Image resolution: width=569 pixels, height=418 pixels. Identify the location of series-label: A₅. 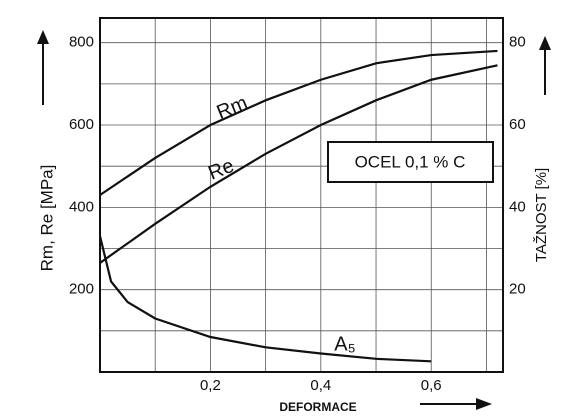
(344, 344).